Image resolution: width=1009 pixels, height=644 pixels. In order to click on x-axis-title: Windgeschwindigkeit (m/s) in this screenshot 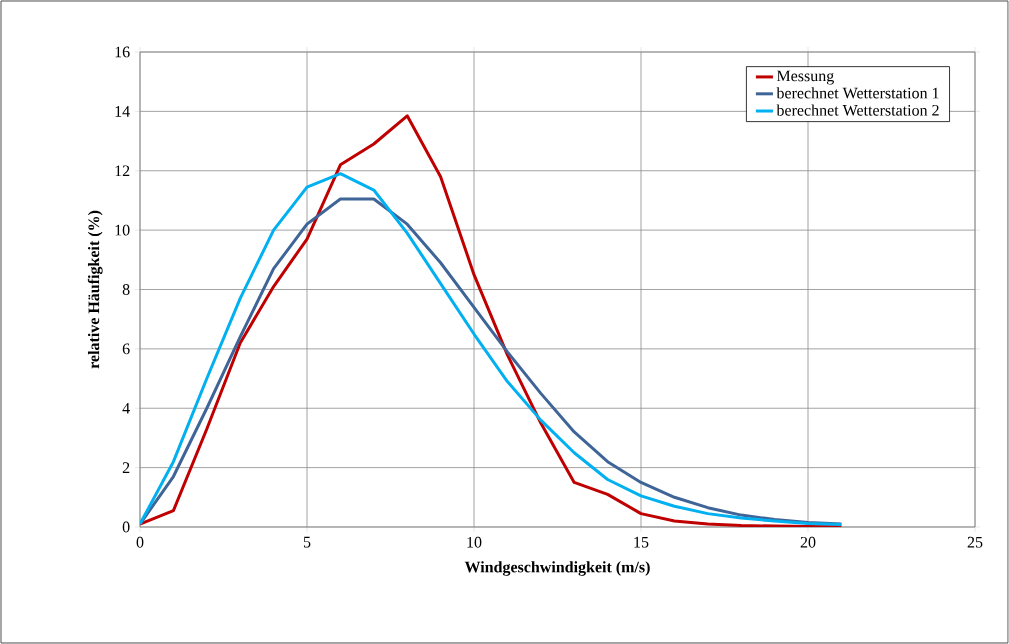, I will do `click(557, 568)`.